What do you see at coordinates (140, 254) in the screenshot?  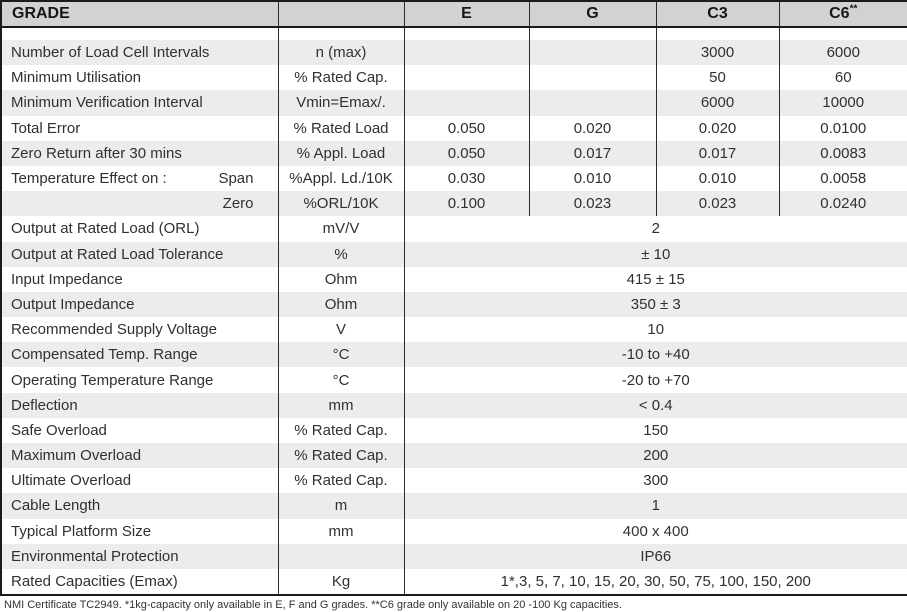 I see `param-label-cell: Output at Rated Load Tolerance` at bounding box center [140, 254].